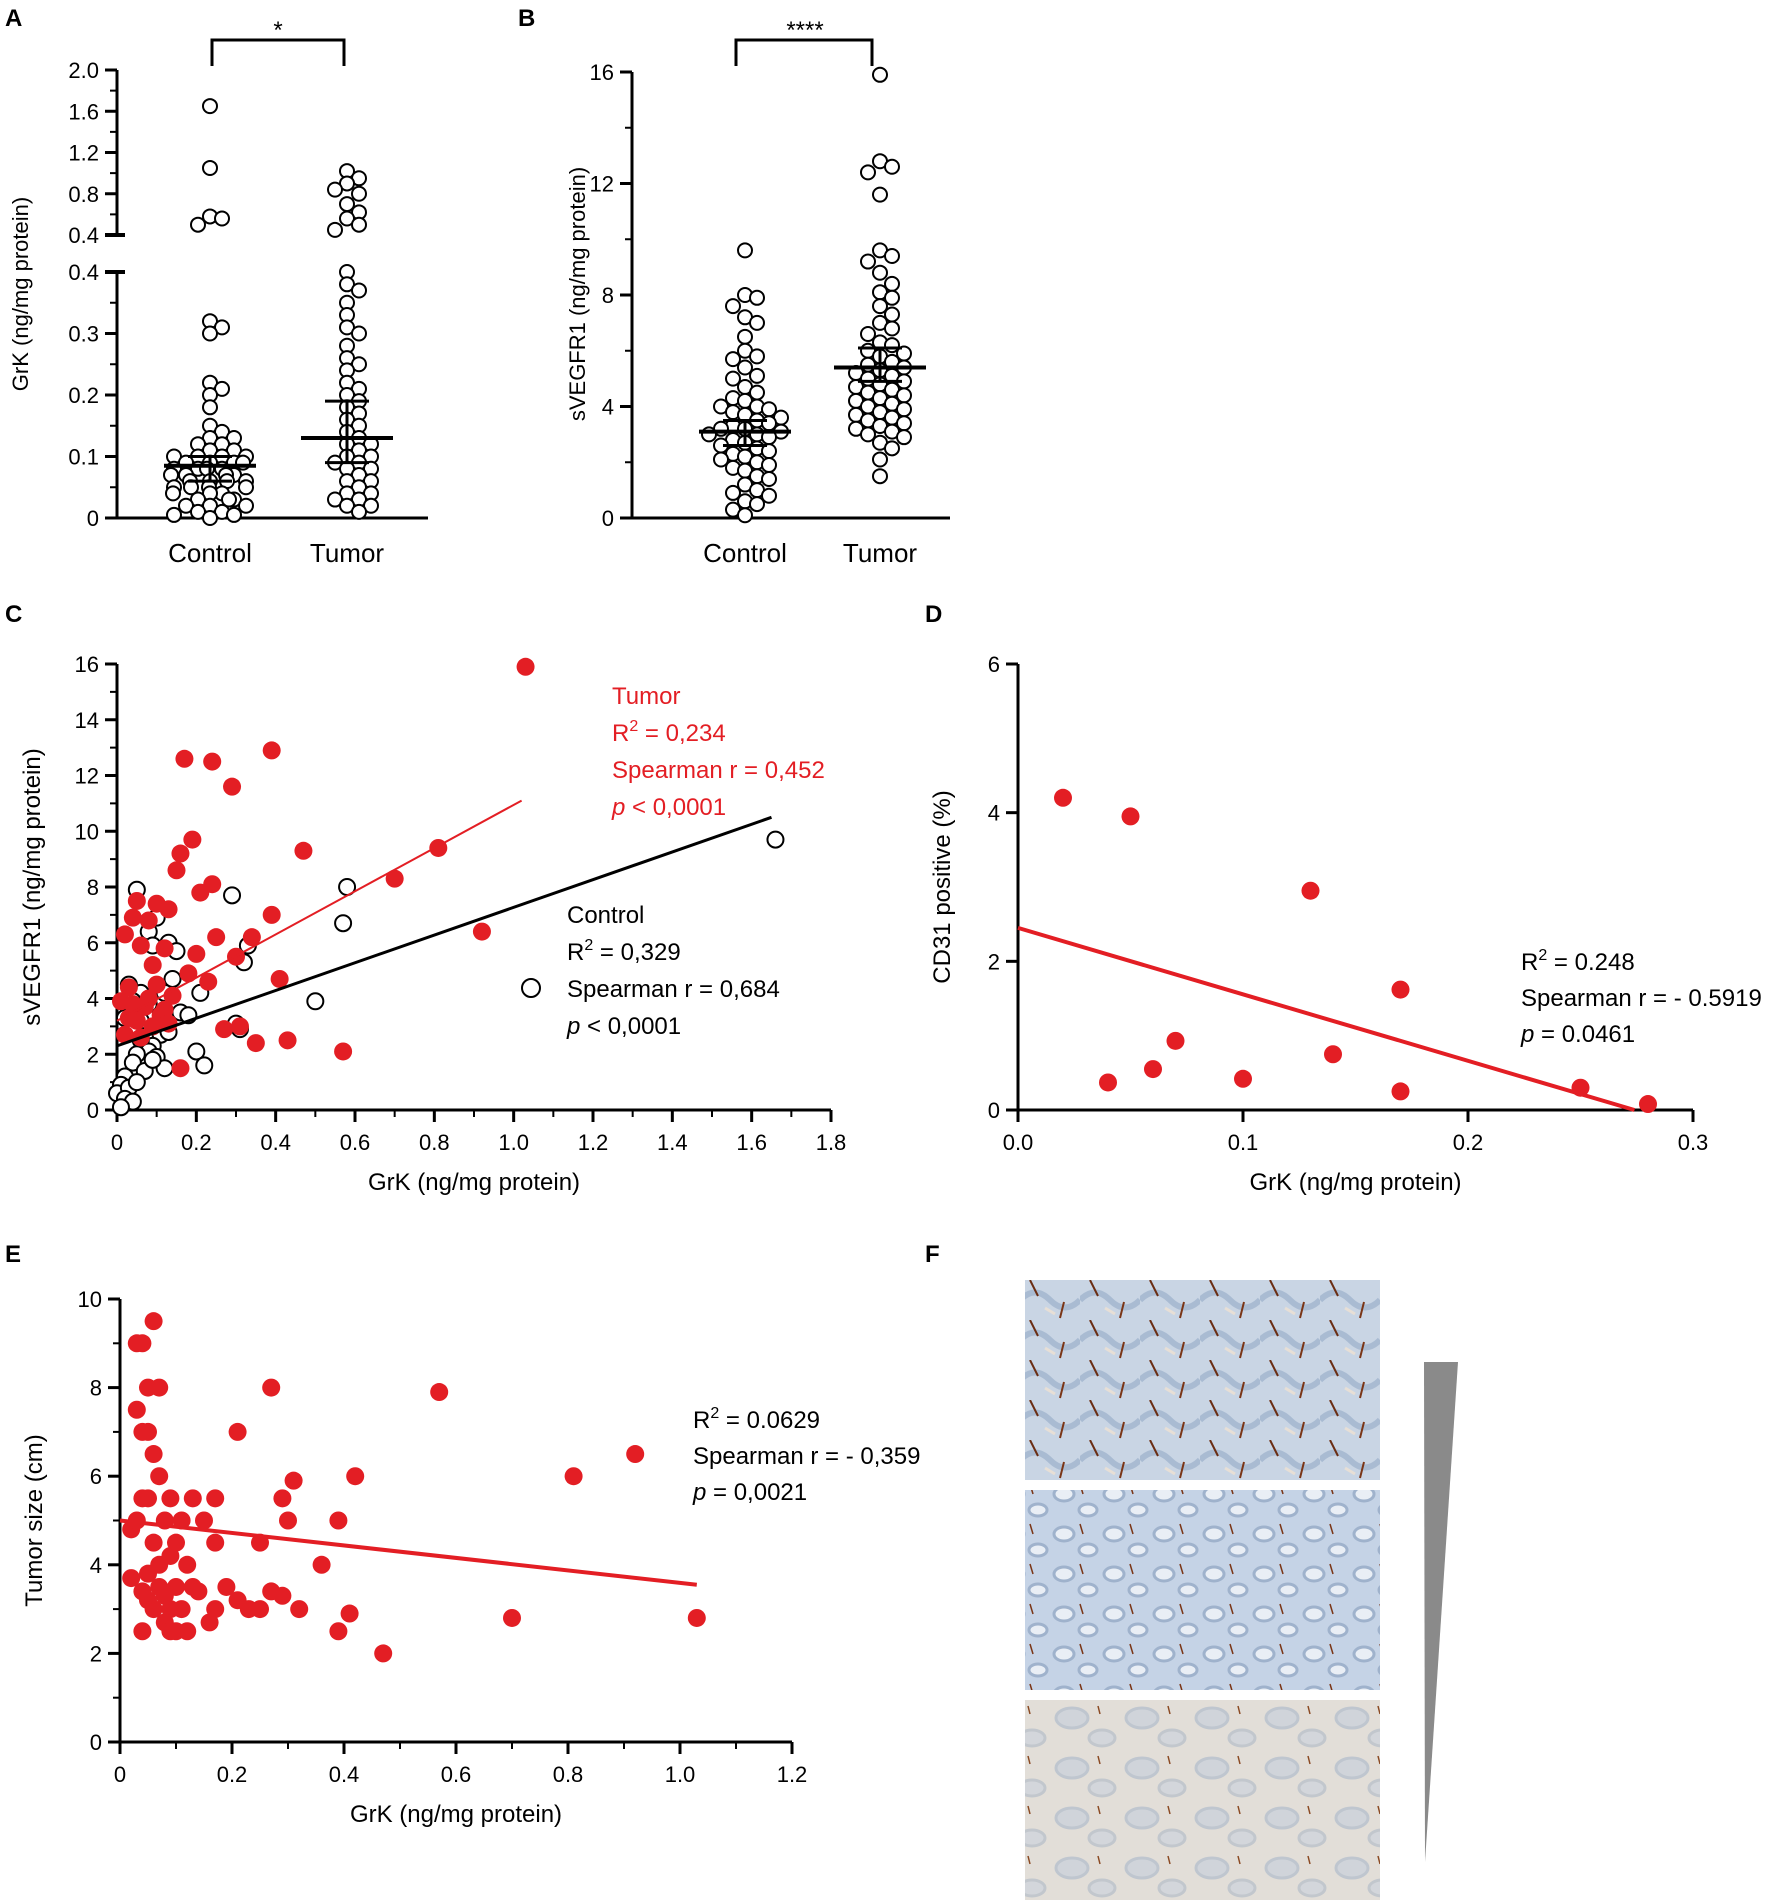 The height and width of the screenshot is (1901, 1787). What do you see at coordinates (1577, 1034) in the screenshot?
I see `legend-line: p = 0.0461` at bounding box center [1577, 1034].